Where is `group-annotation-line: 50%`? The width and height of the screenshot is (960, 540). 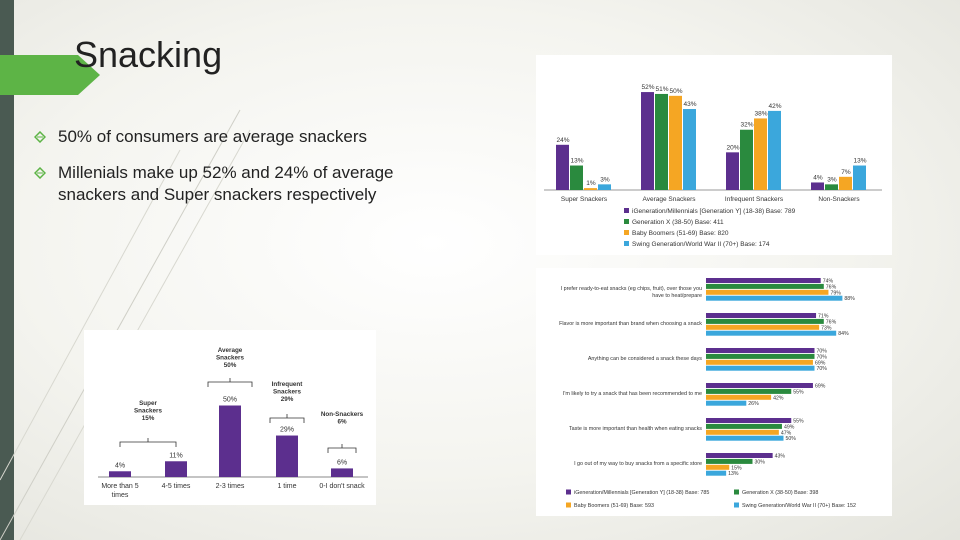
group-annotation-line: 50% is located at coordinates (230, 365).